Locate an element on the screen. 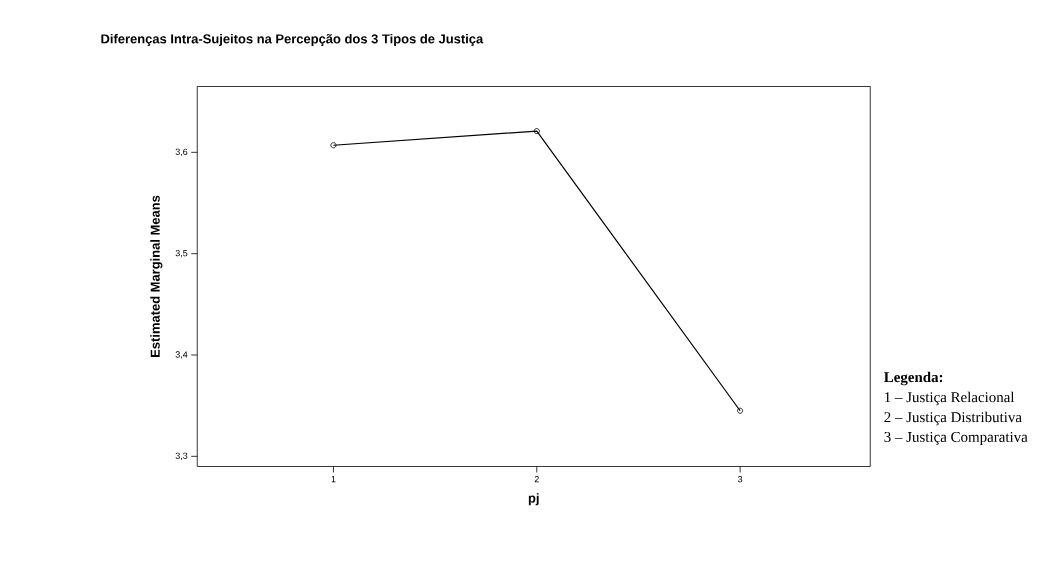 The image size is (1064, 581). y-axis-title: Estimated Marginal Means is located at coordinates (156, 276).